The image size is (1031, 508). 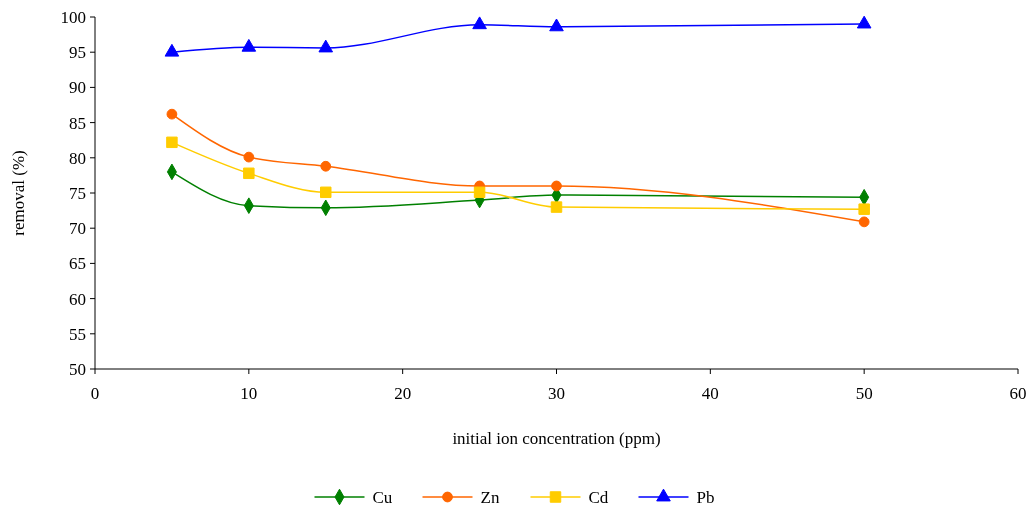 What do you see at coordinates (77, 123) in the screenshot?
I see `y-tick-label: 85` at bounding box center [77, 123].